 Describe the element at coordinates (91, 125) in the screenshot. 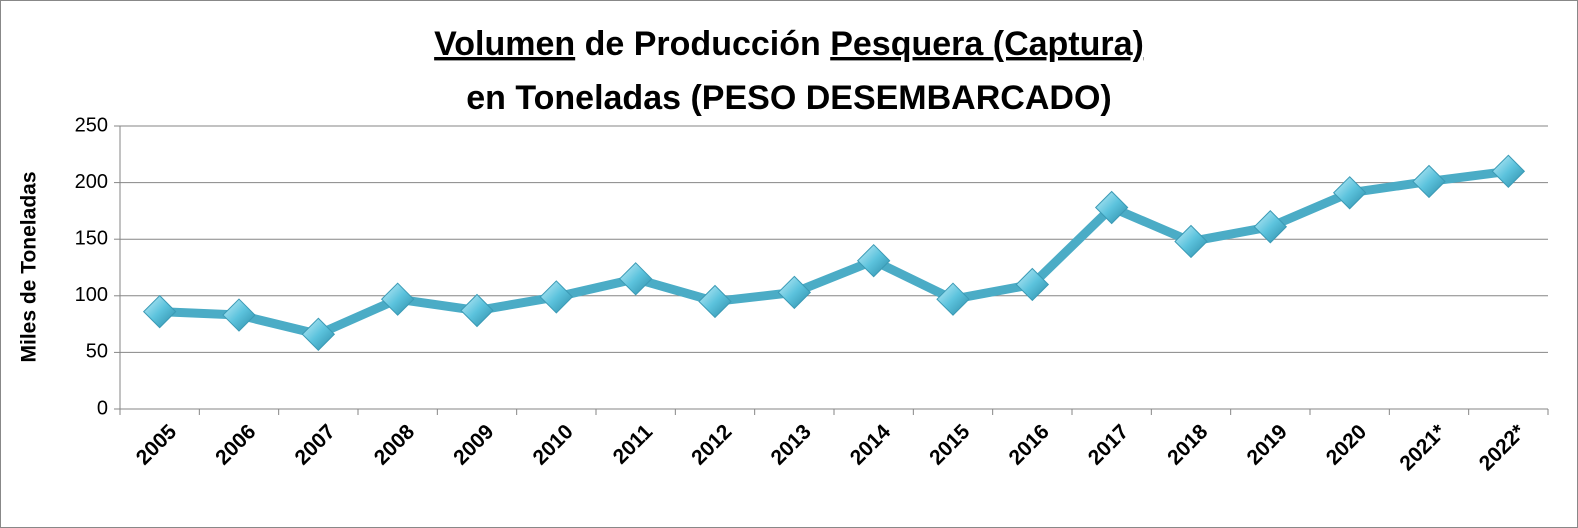

I see `y-tick-label: 250` at that location.